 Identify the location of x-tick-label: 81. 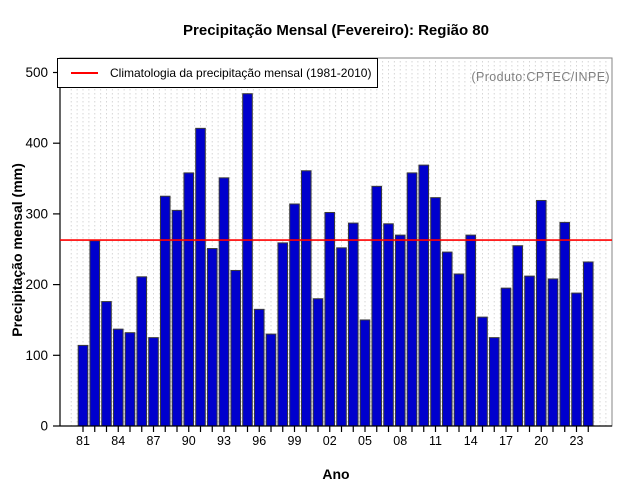
(83, 441).